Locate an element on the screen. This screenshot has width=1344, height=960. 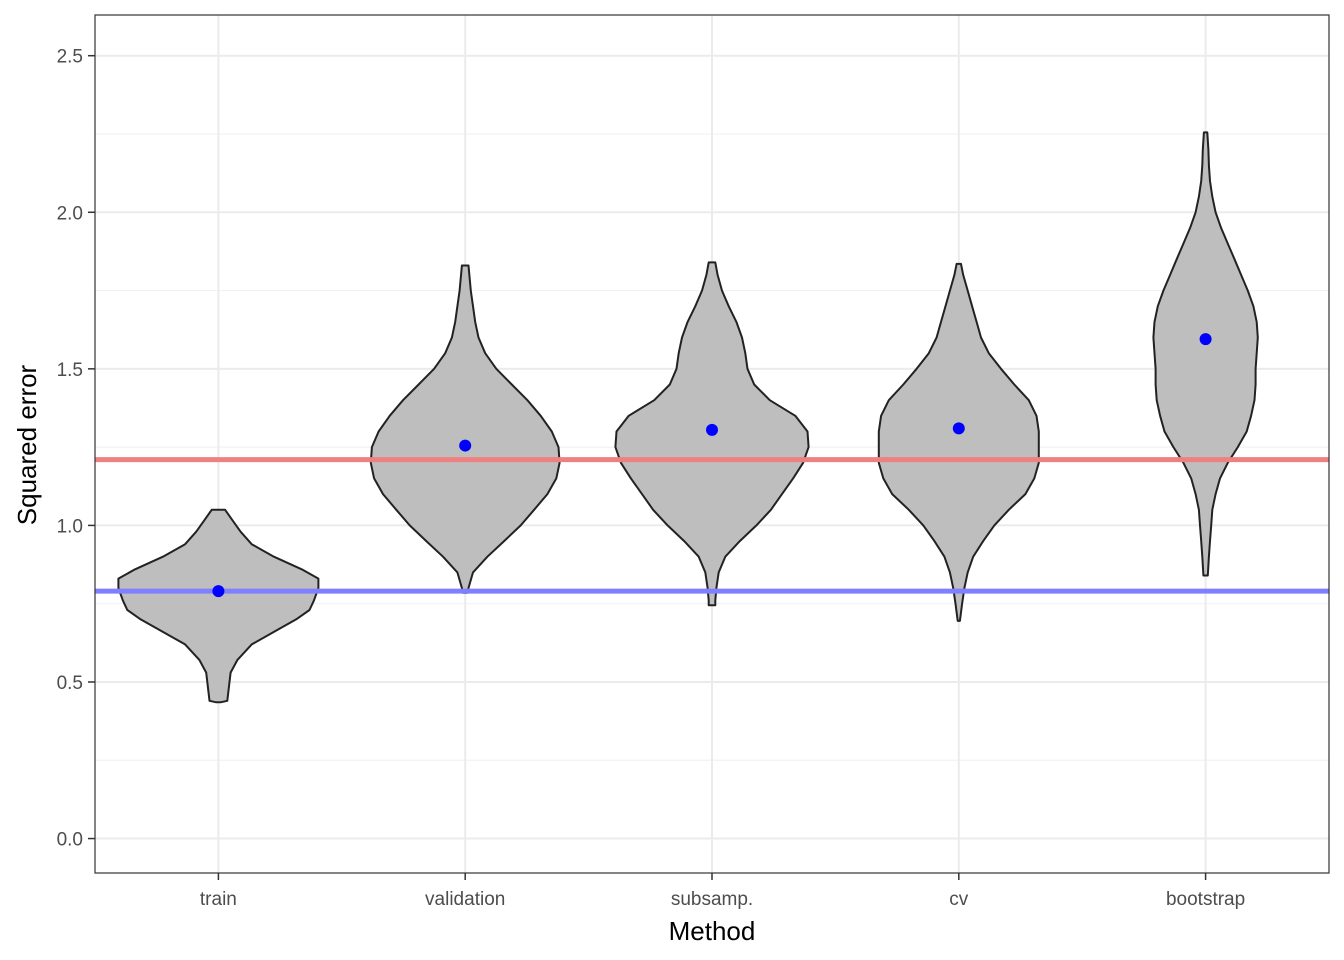
y-tick-label: 2.5 is located at coordinates (70, 57).